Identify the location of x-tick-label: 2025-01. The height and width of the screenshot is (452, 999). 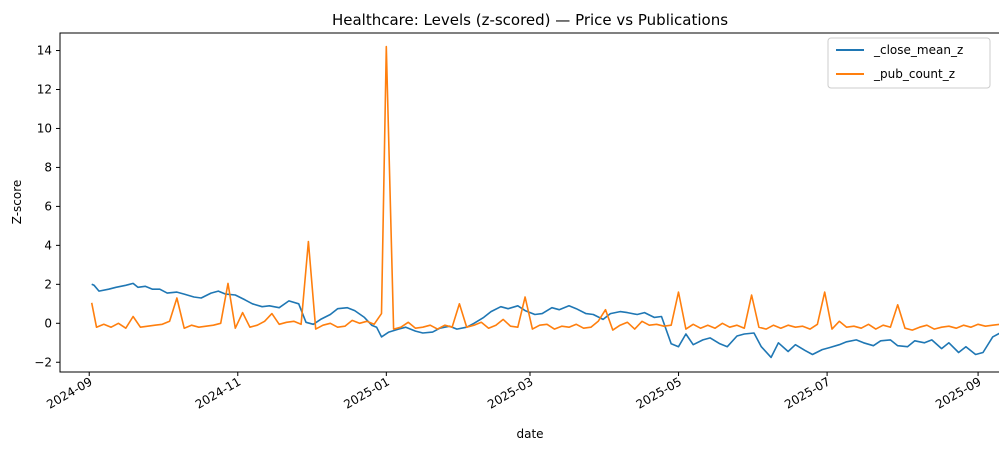
(366, 392).